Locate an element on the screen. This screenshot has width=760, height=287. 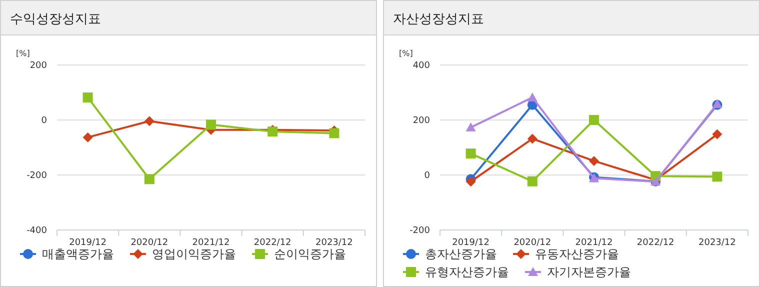
legend-label: 자기자본증가율 is located at coordinates (589, 272).